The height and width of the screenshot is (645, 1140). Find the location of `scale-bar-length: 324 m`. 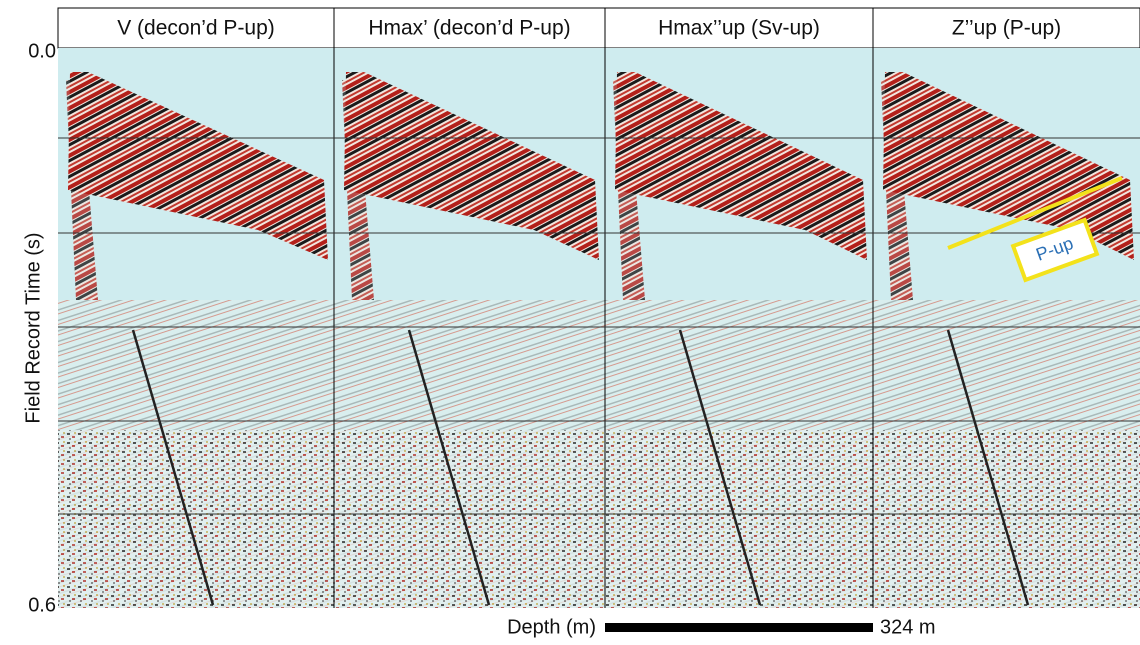

scale-bar-length: 324 m is located at coordinates (908, 627).